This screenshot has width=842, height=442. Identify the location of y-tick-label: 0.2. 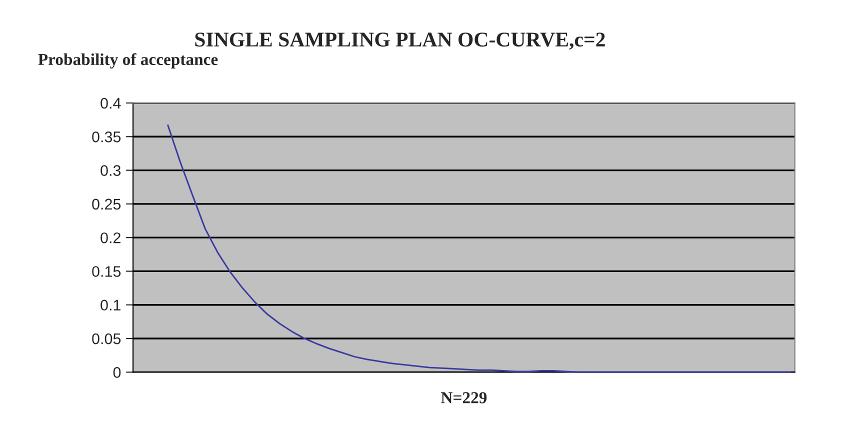
(110, 238).